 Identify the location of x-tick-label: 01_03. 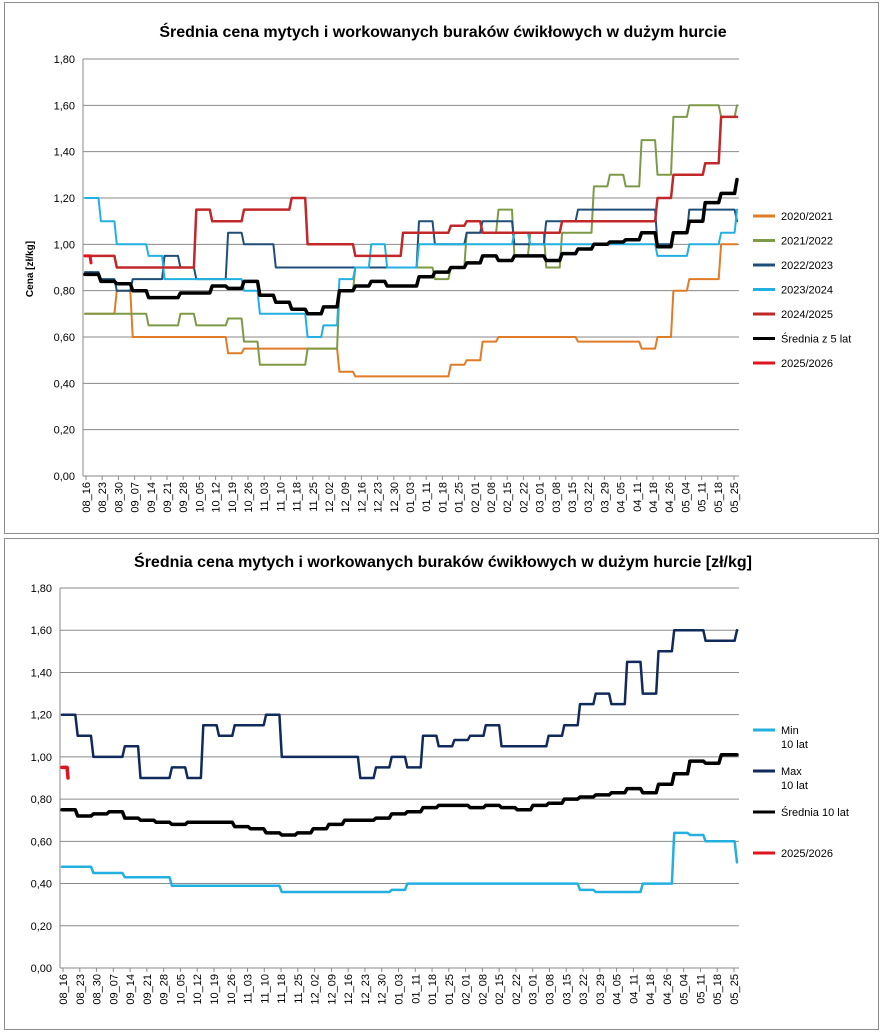
(411, 497).